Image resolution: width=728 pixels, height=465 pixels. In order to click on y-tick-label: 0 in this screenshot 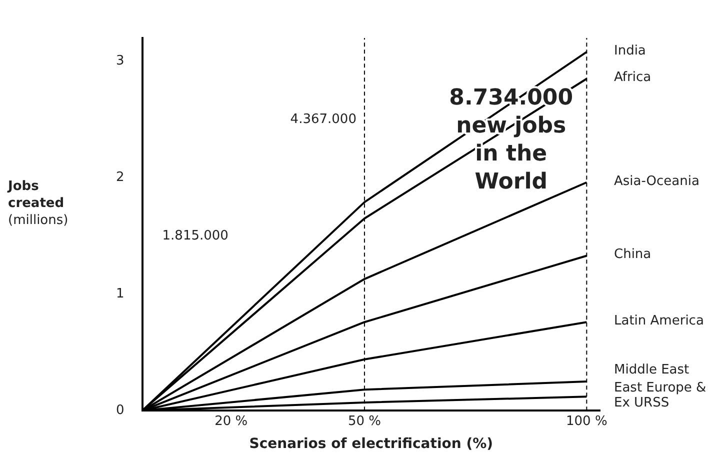, I will do `click(120, 410)`.